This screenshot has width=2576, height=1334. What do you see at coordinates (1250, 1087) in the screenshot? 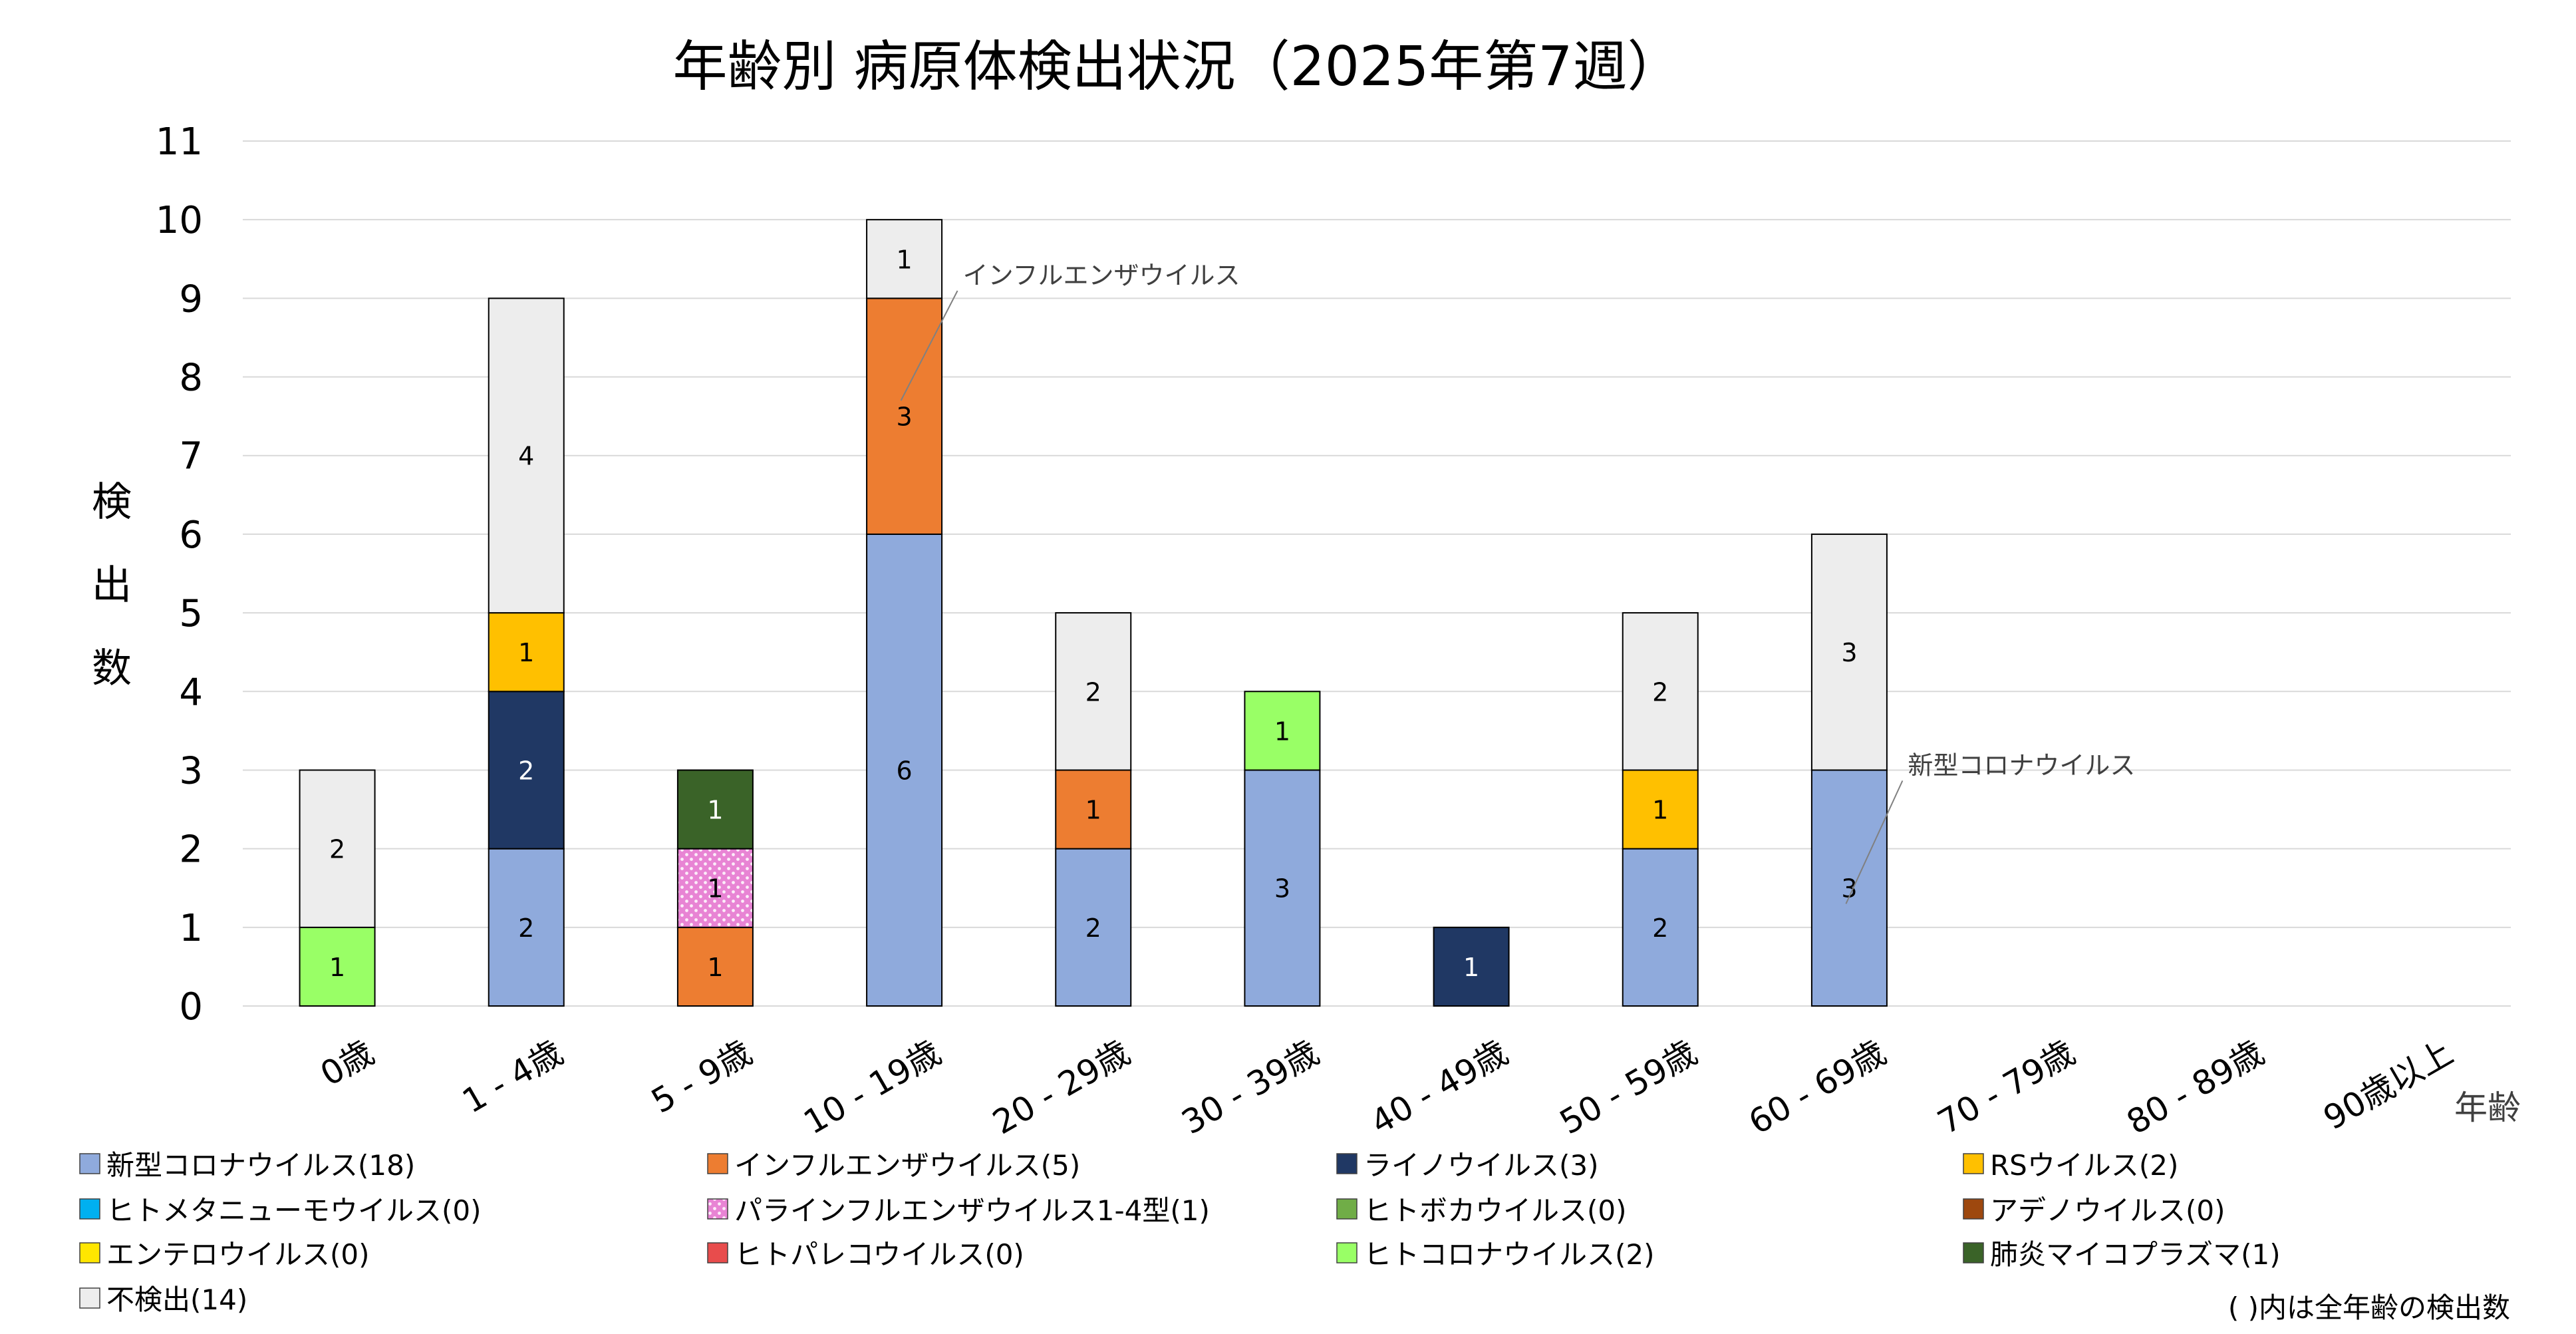
I see `x-tick-label: 30 - 39歳` at bounding box center [1250, 1087].